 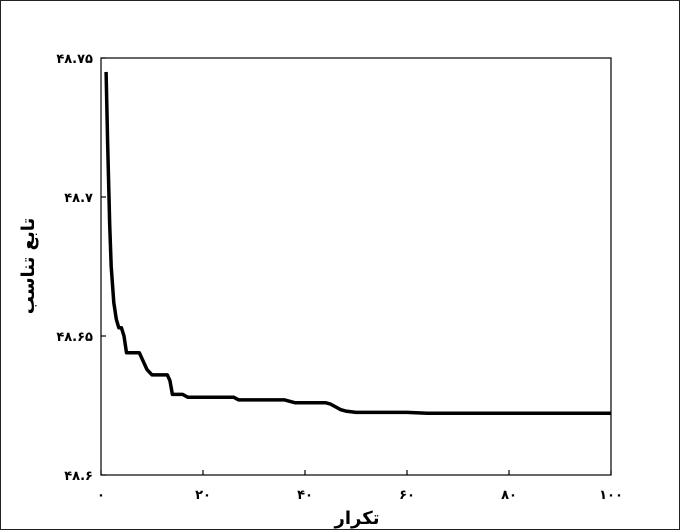 What do you see at coordinates (74, 337) in the screenshot?
I see `y-tick-label: ۴۸.۶۵` at bounding box center [74, 337].